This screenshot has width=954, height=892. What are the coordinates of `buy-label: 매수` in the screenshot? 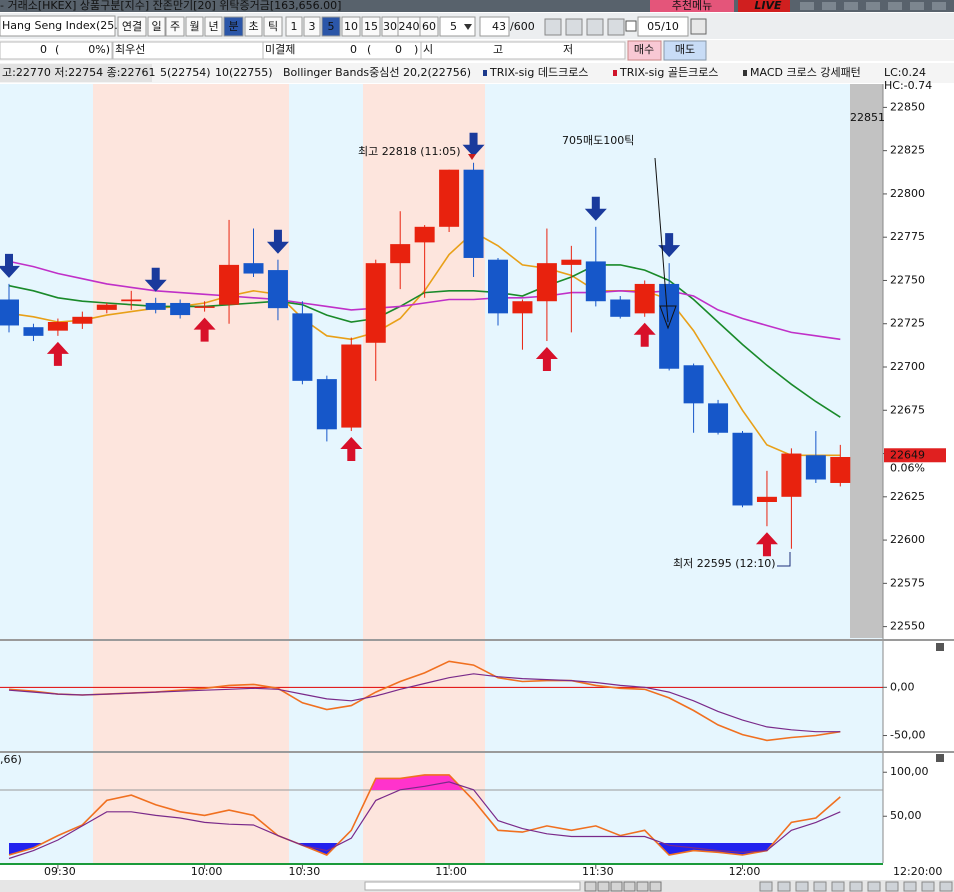 It's located at (644, 49).